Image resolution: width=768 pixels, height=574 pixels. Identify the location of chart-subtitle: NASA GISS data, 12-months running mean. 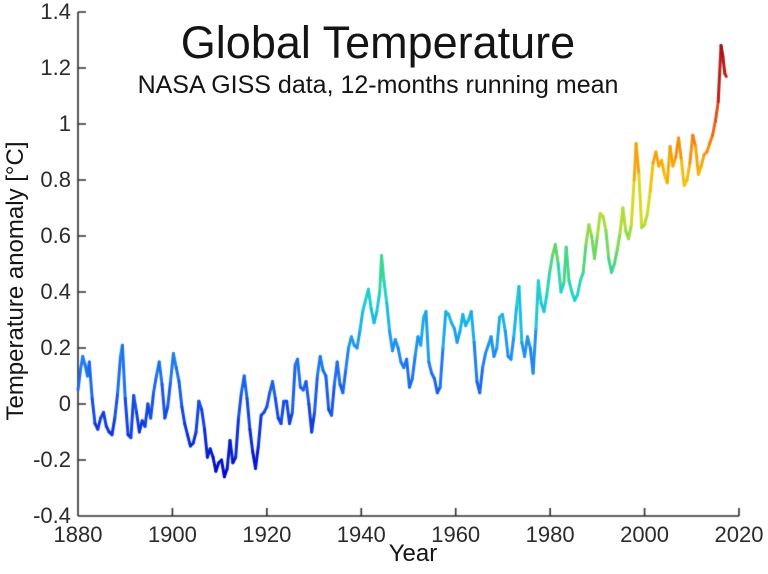
(378, 85).